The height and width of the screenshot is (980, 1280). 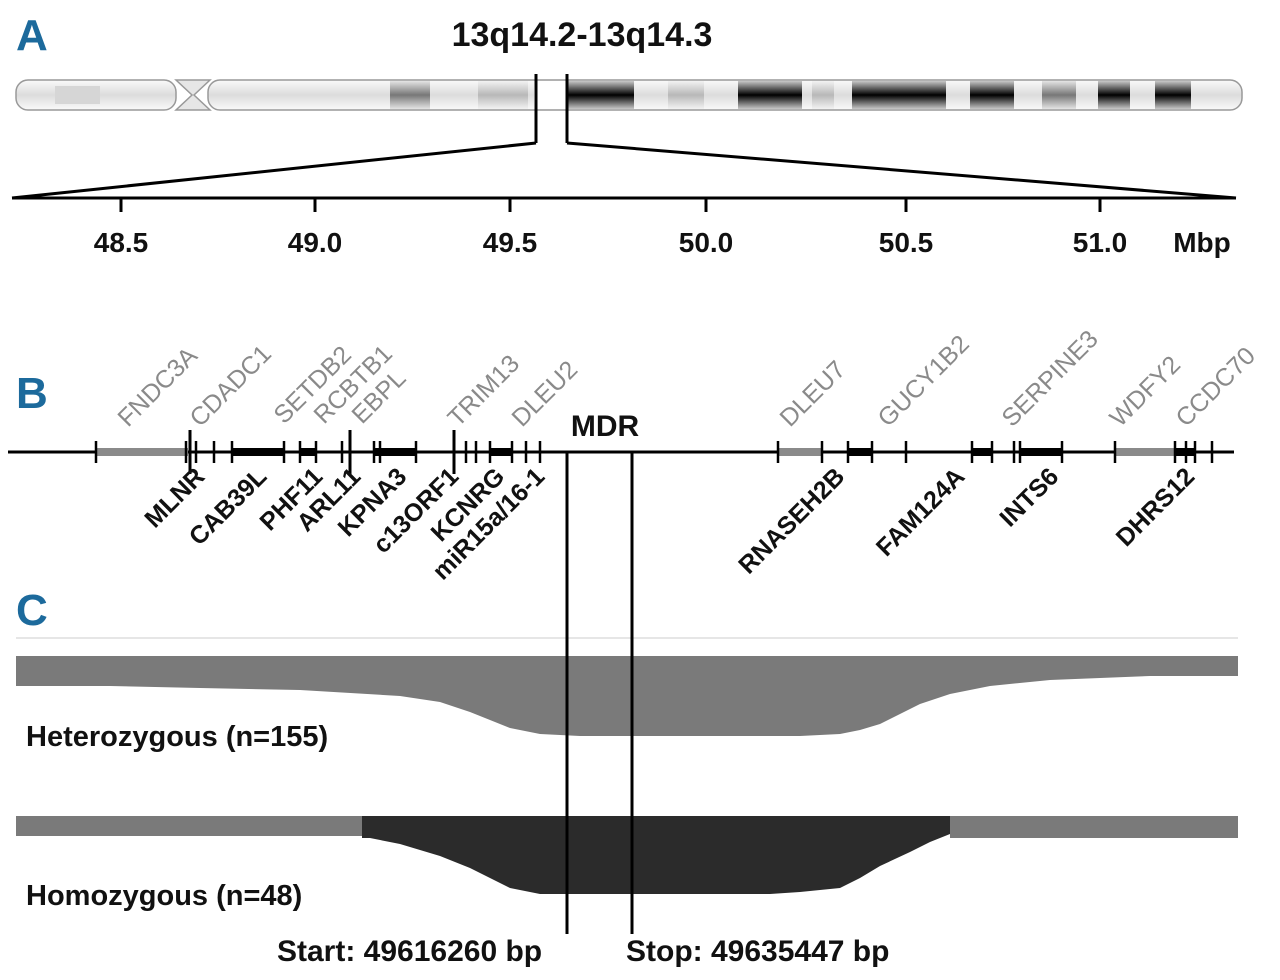 I want to click on homozygous-deletion-profile, so click(x=656, y=855).